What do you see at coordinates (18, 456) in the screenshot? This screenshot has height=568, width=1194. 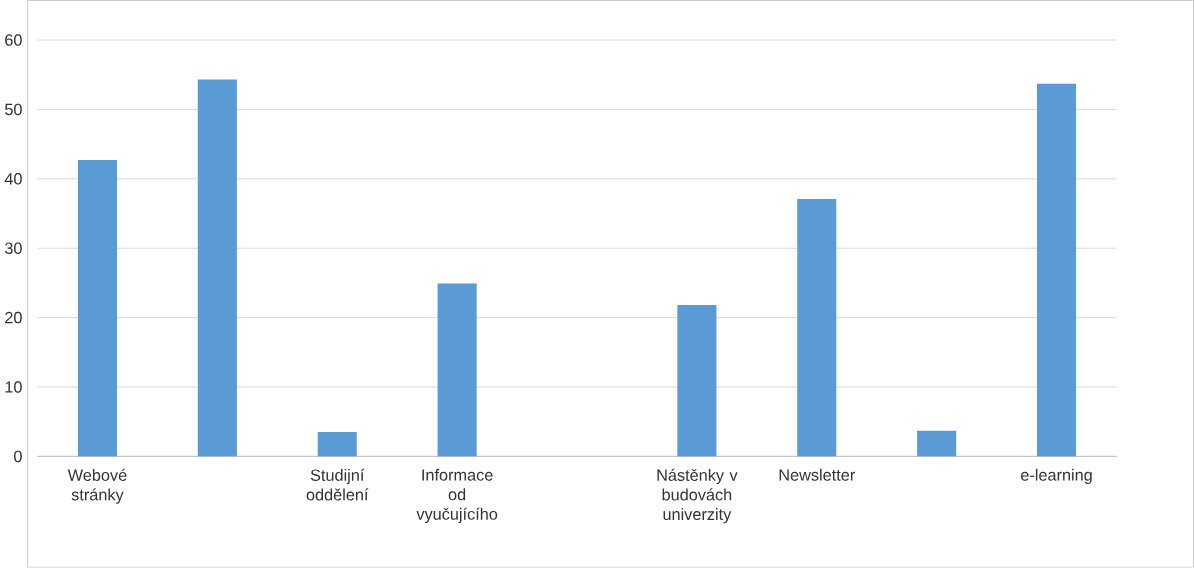 I see `y-tick-label: 0` at bounding box center [18, 456].